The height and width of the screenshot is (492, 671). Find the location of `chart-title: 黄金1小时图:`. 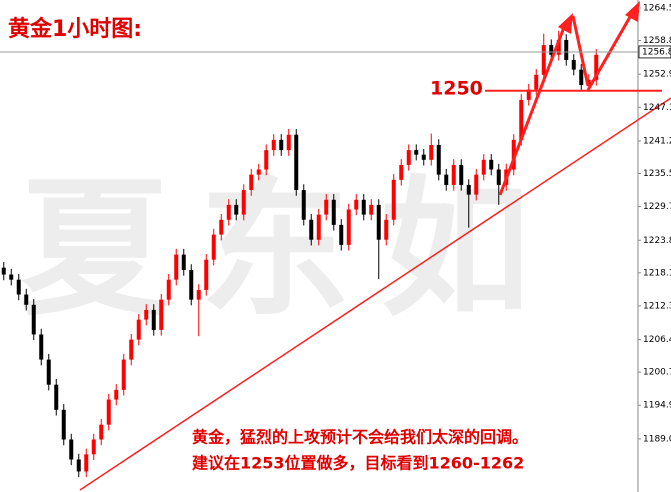

chart-title: 黄金1小时图: is located at coordinates (75, 29).